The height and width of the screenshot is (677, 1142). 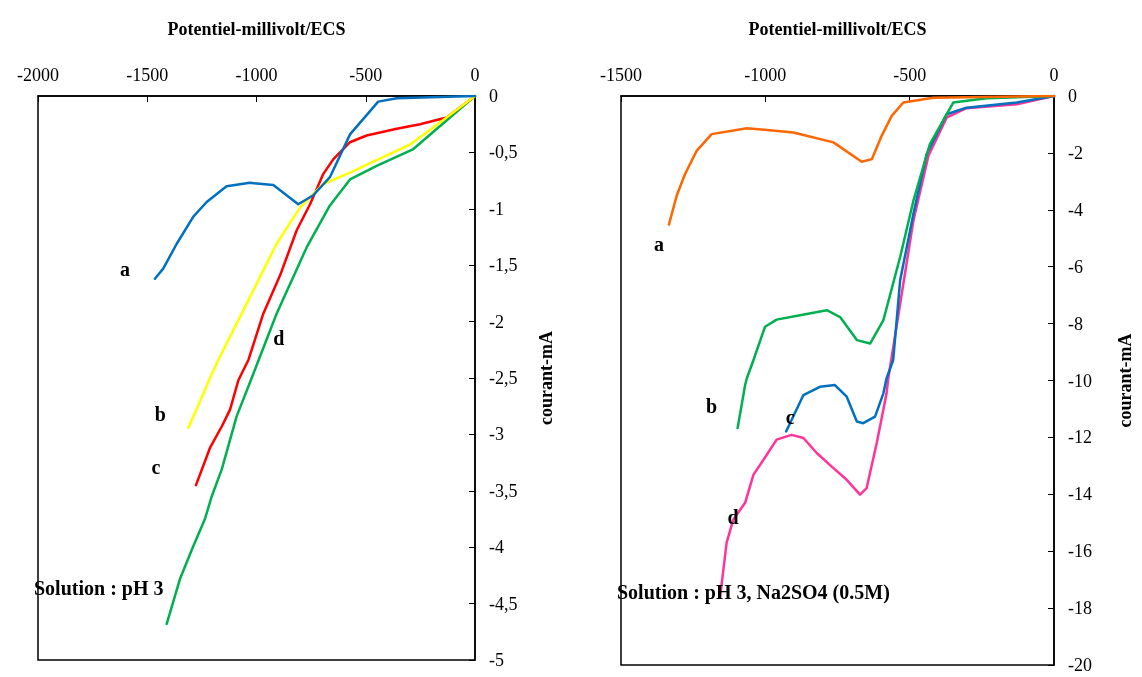 I want to click on y-tick-label: -10, so click(x=1080, y=380).